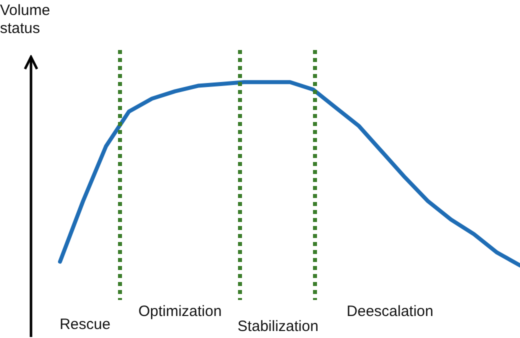 The width and height of the screenshot is (520, 338). Describe the element at coordinates (180, 311) in the screenshot. I see `text: Optimization` at that location.